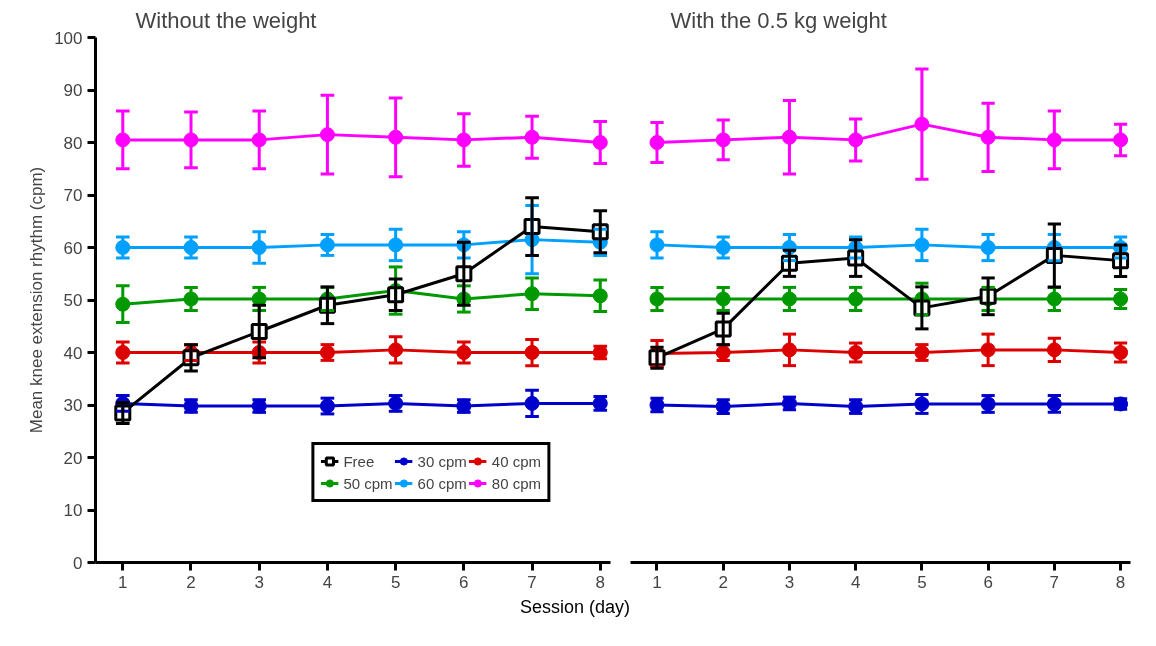 Image resolution: width=1156 pixels, height=646 pixels. I want to click on y-tick-label: 90, so click(73, 90).